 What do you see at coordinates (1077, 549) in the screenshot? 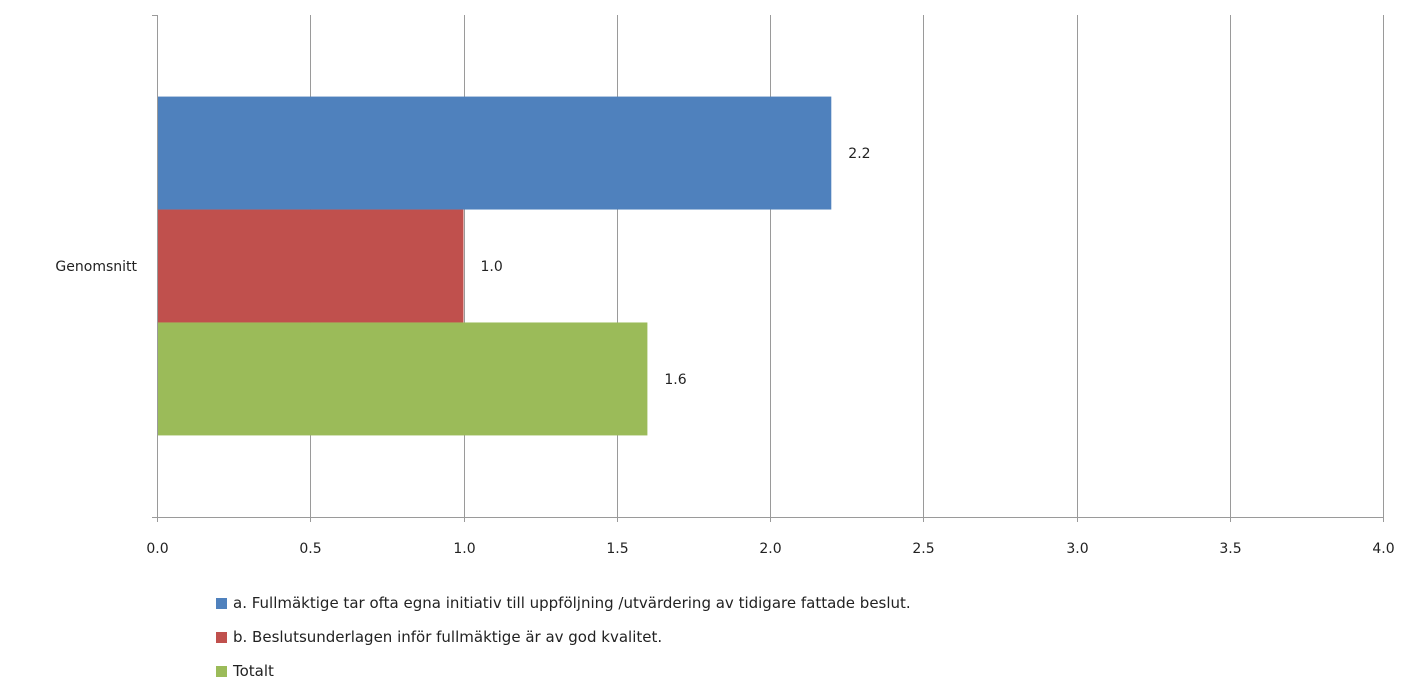
I see `x-tick-label: 3.0` at bounding box center [1077, 549].